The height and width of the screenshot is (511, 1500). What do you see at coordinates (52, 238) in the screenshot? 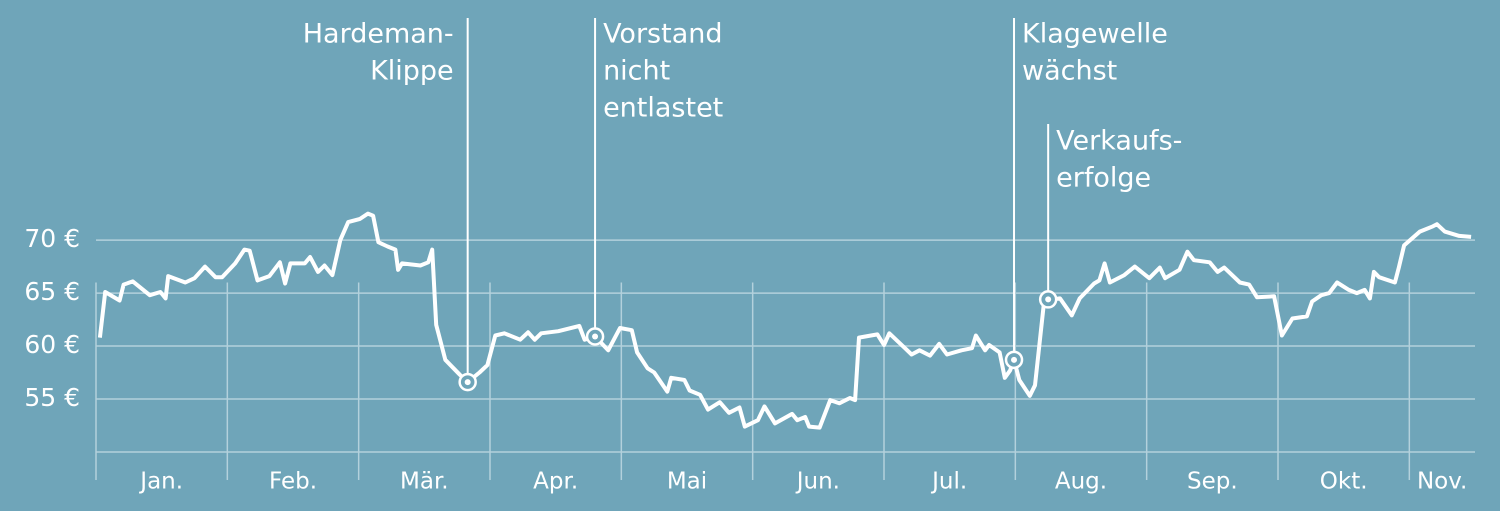
I see `y-tick-label: 70 €` at bounding box center [52, 238].